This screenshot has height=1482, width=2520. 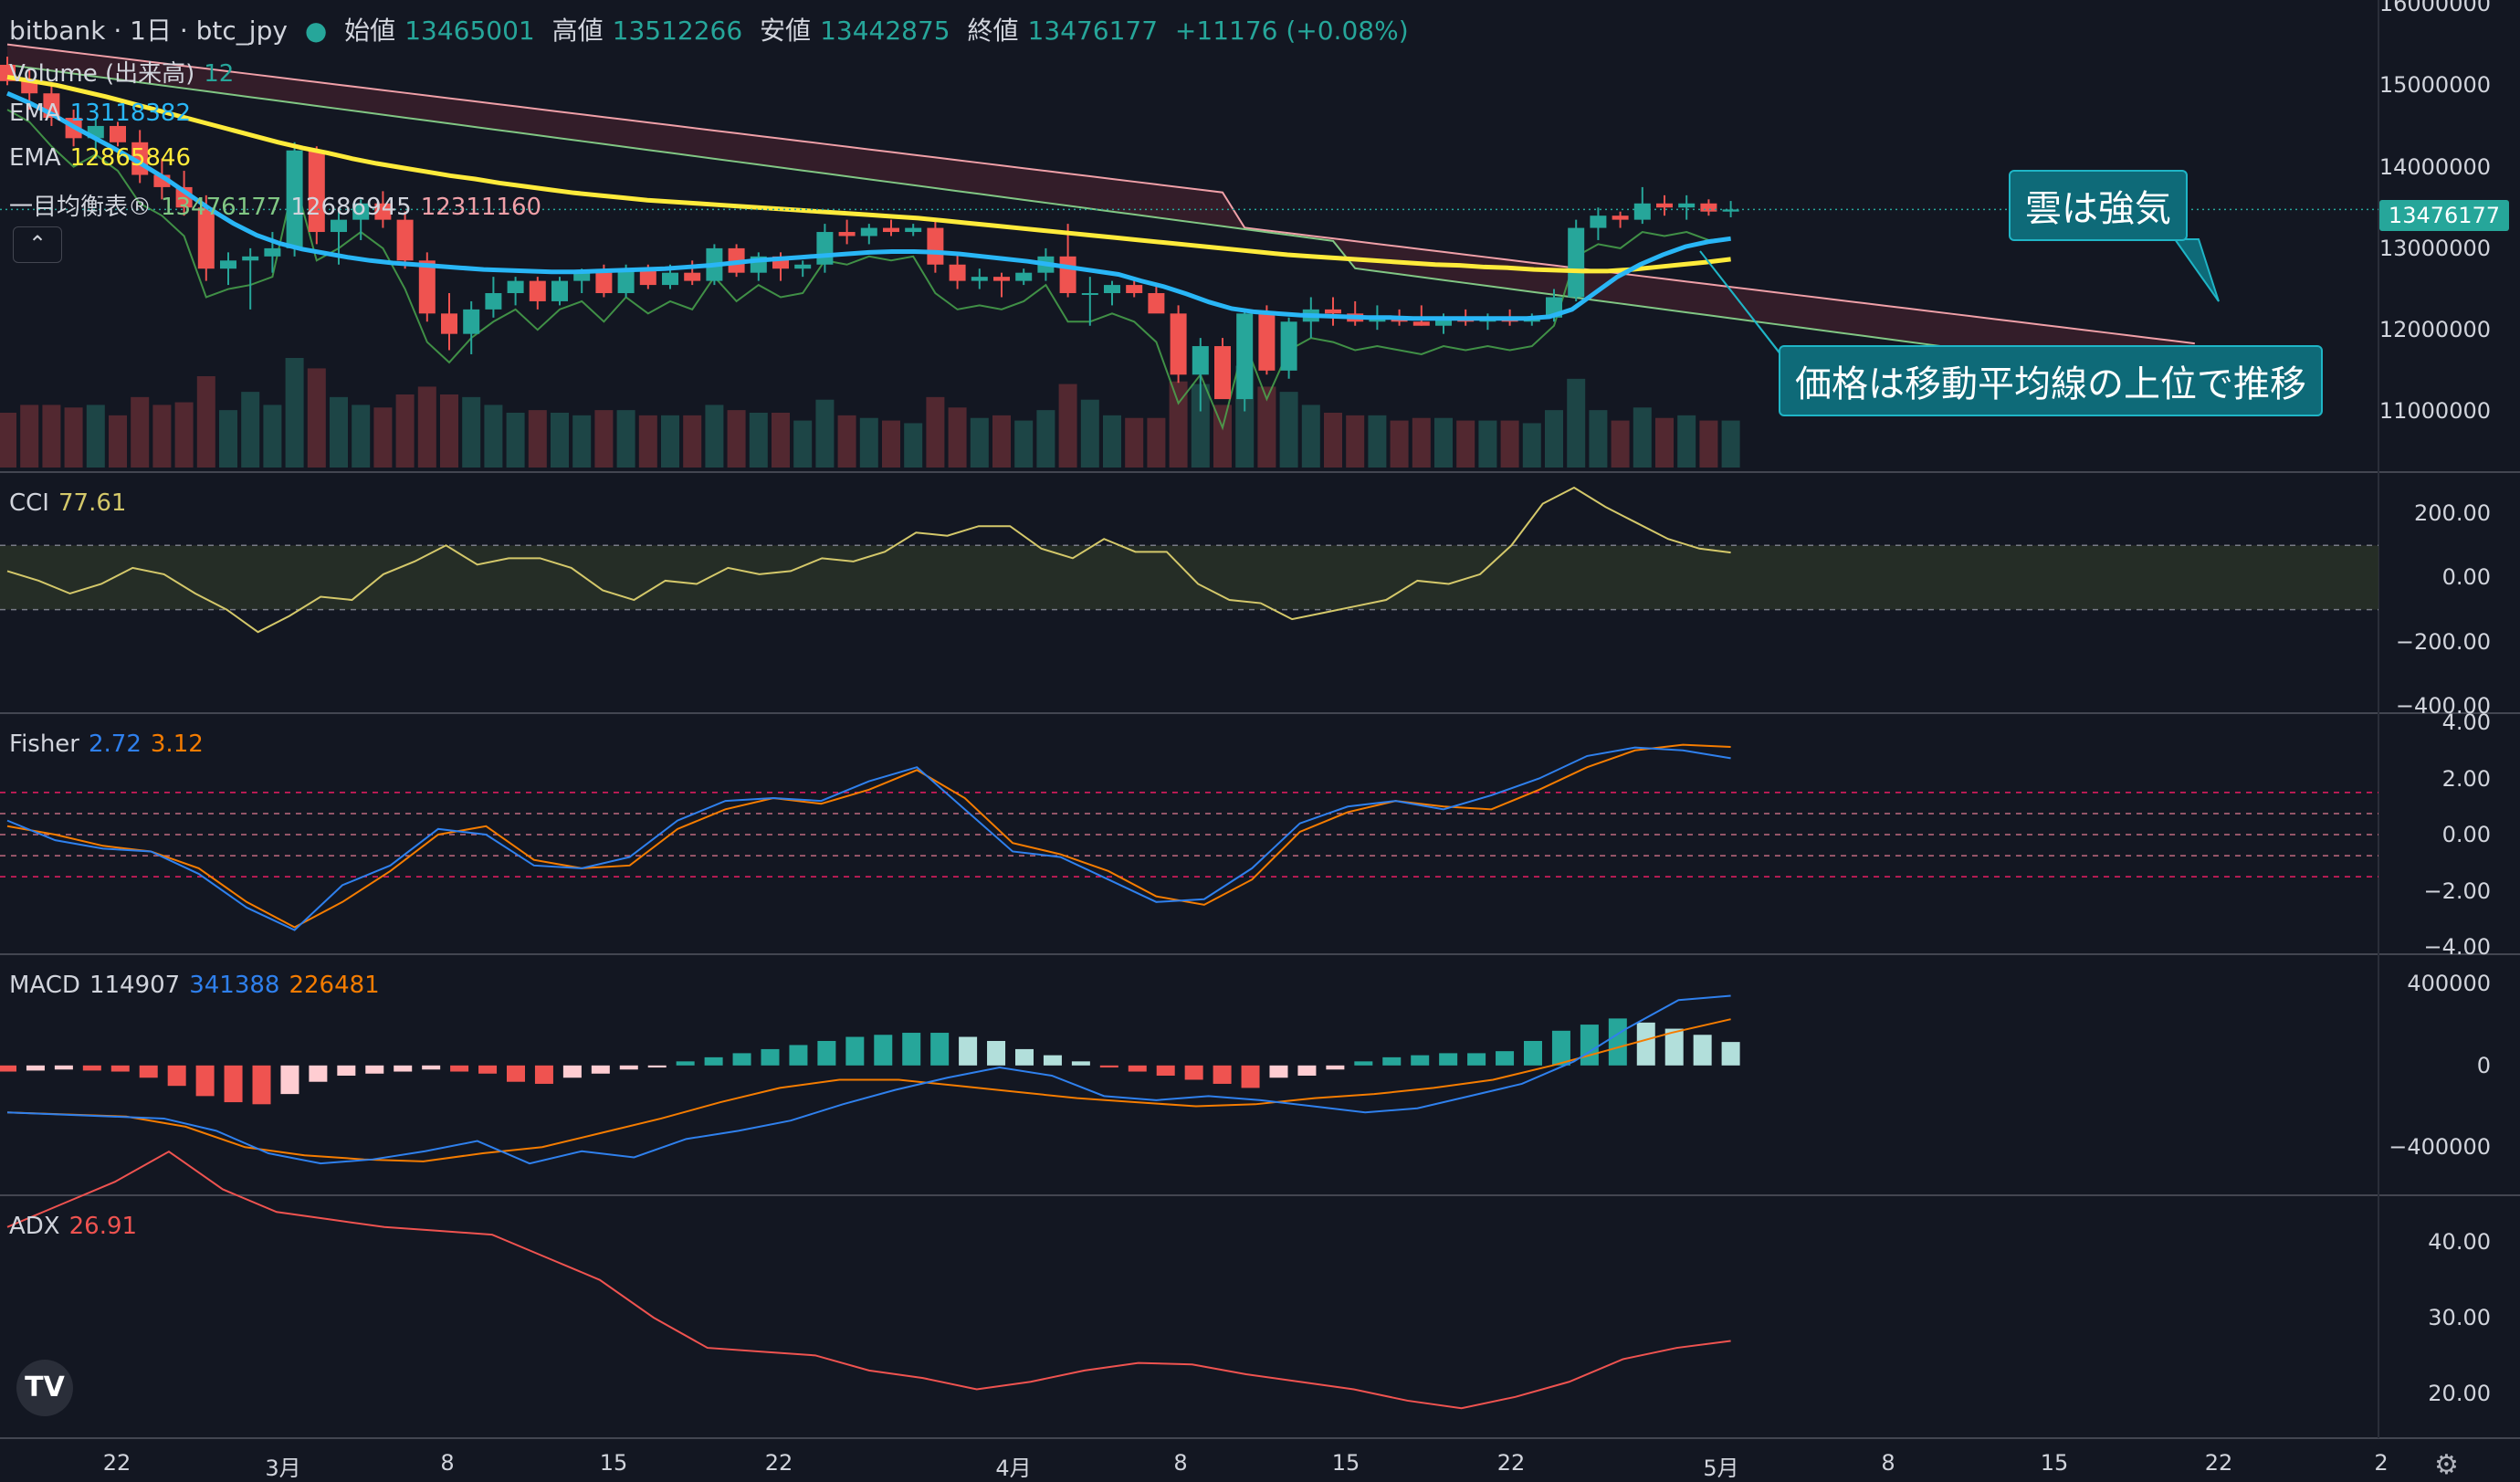 I want to click on time-tick: 3月, so click(x=283, y=1468).